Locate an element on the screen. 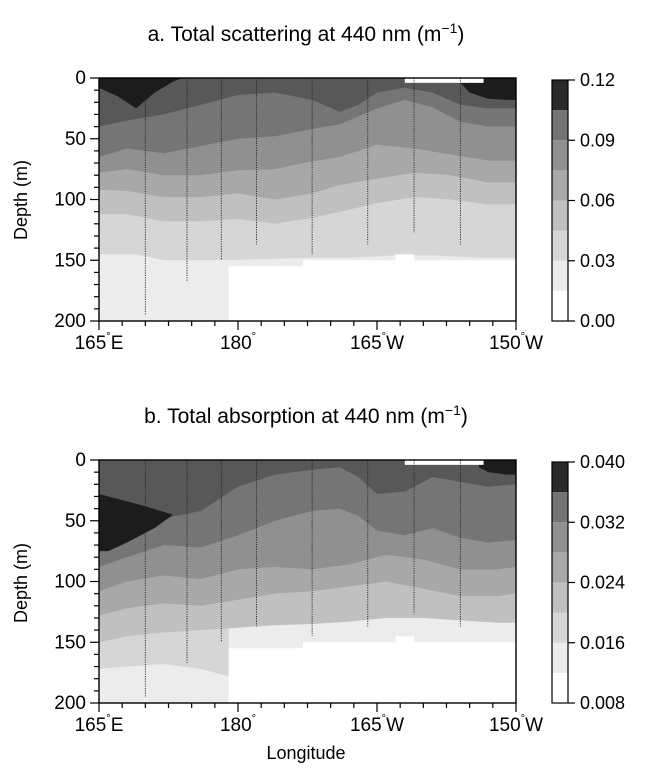 Image resolution: width=652 pixels, height=772 pixels. colorbar-tick-label: 0.016 is located at coordinates (602, 643).